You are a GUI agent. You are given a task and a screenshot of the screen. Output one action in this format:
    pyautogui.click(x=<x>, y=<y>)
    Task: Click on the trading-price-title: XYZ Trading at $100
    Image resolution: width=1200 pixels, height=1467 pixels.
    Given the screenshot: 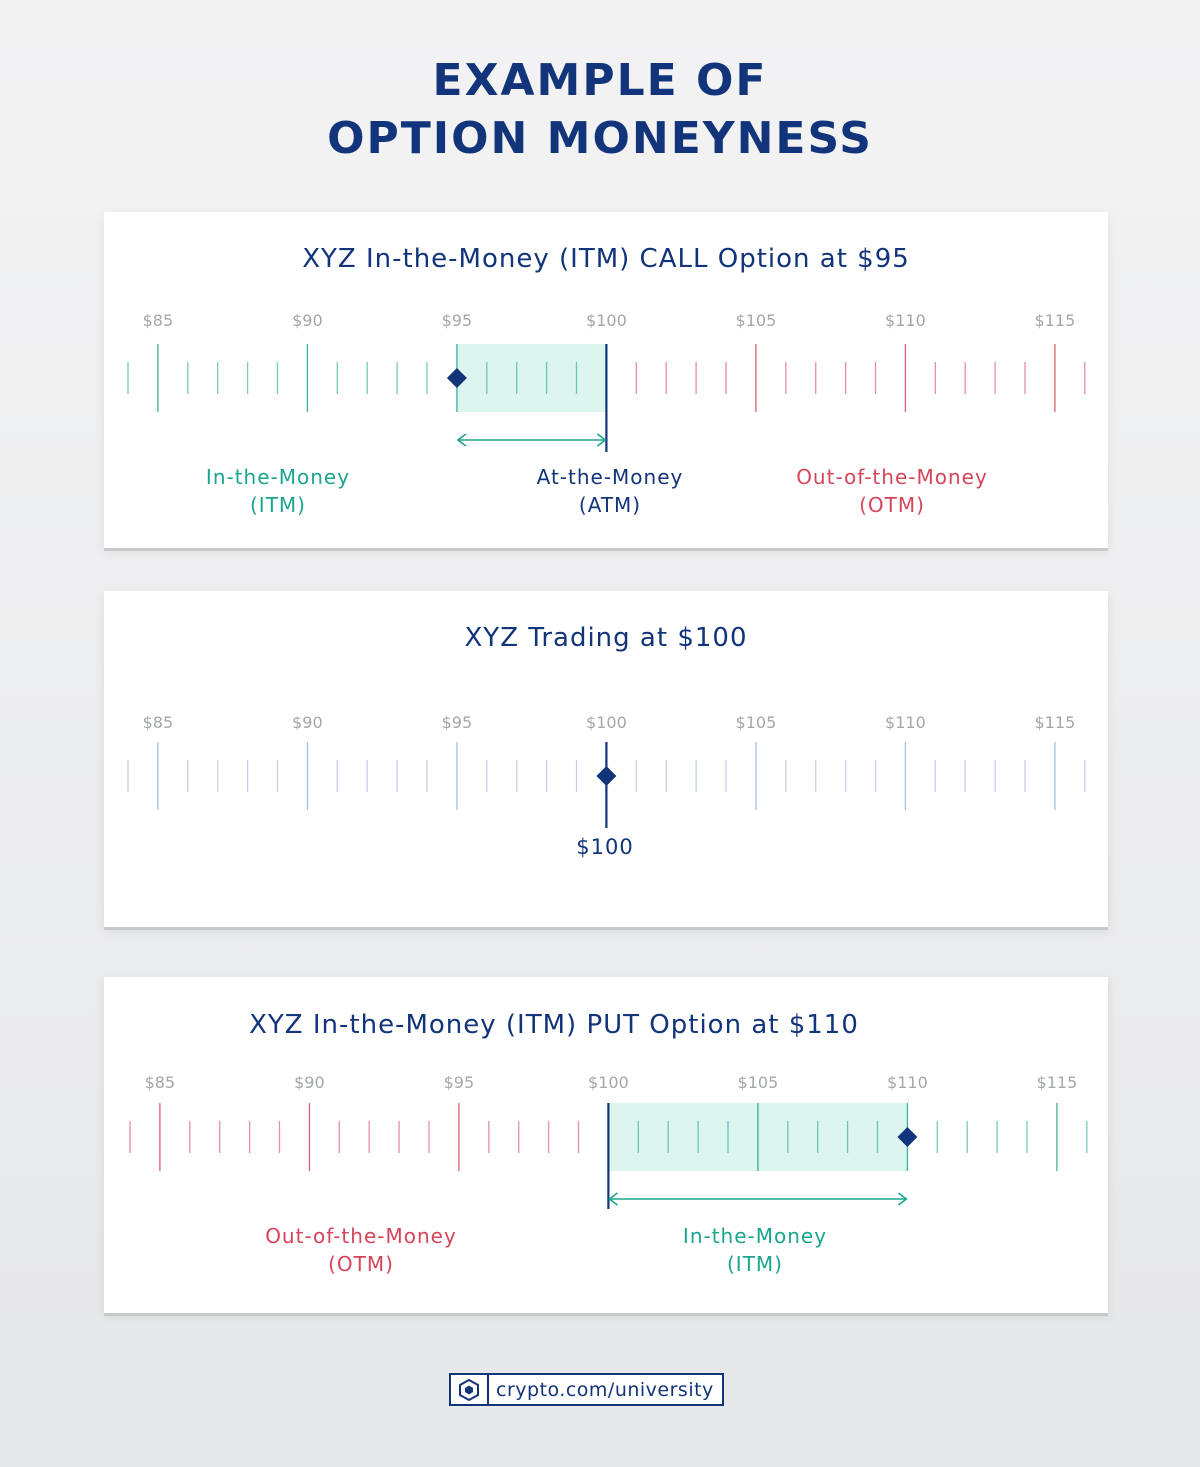 What is the action you would take?
    pyautogui.click(x=606, y=638)
    